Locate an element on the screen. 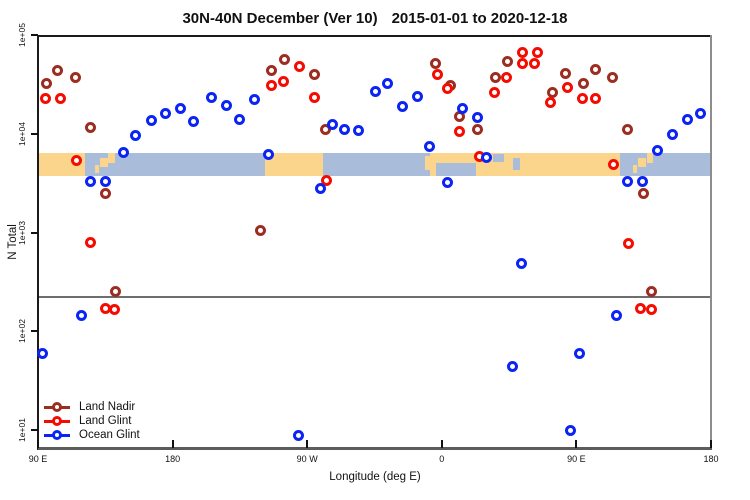 This screenshot has height=500, width=750. x-tick-label: 90 W is located at coordinates (307, 459).